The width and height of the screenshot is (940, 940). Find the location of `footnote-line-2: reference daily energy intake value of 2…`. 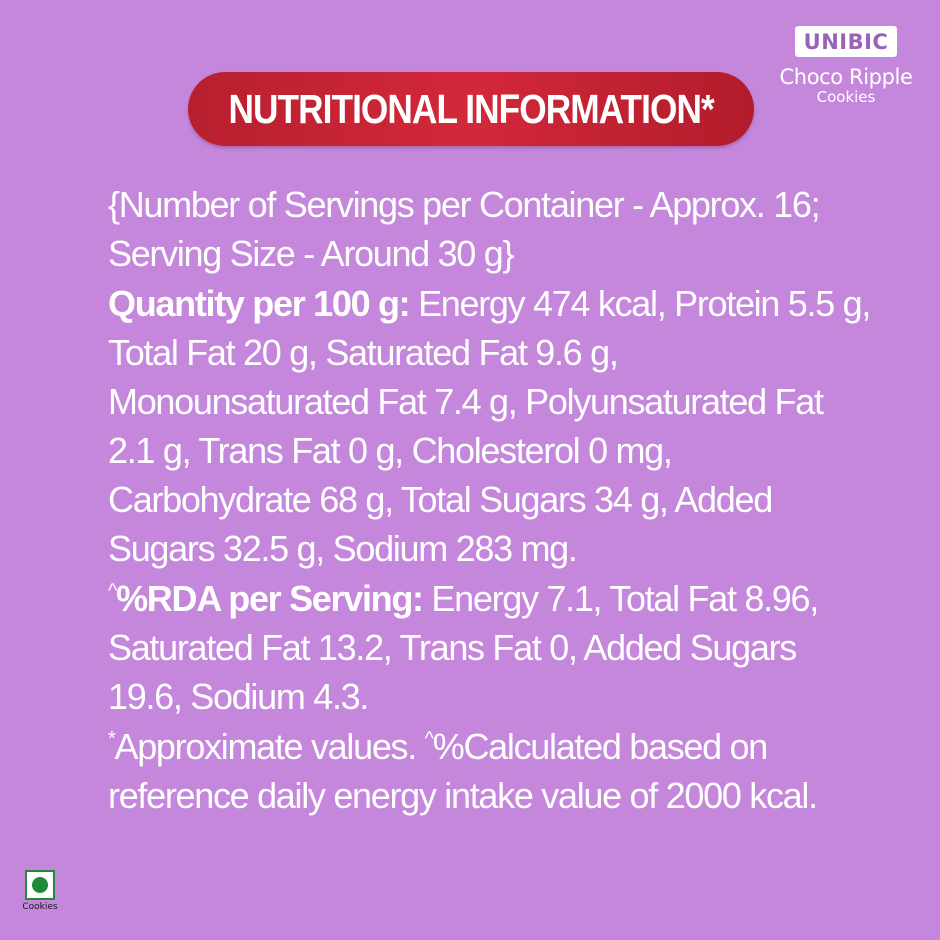

footnote-line-2: reference daily energy intake value of 2… is located at coordinates (463, 795).